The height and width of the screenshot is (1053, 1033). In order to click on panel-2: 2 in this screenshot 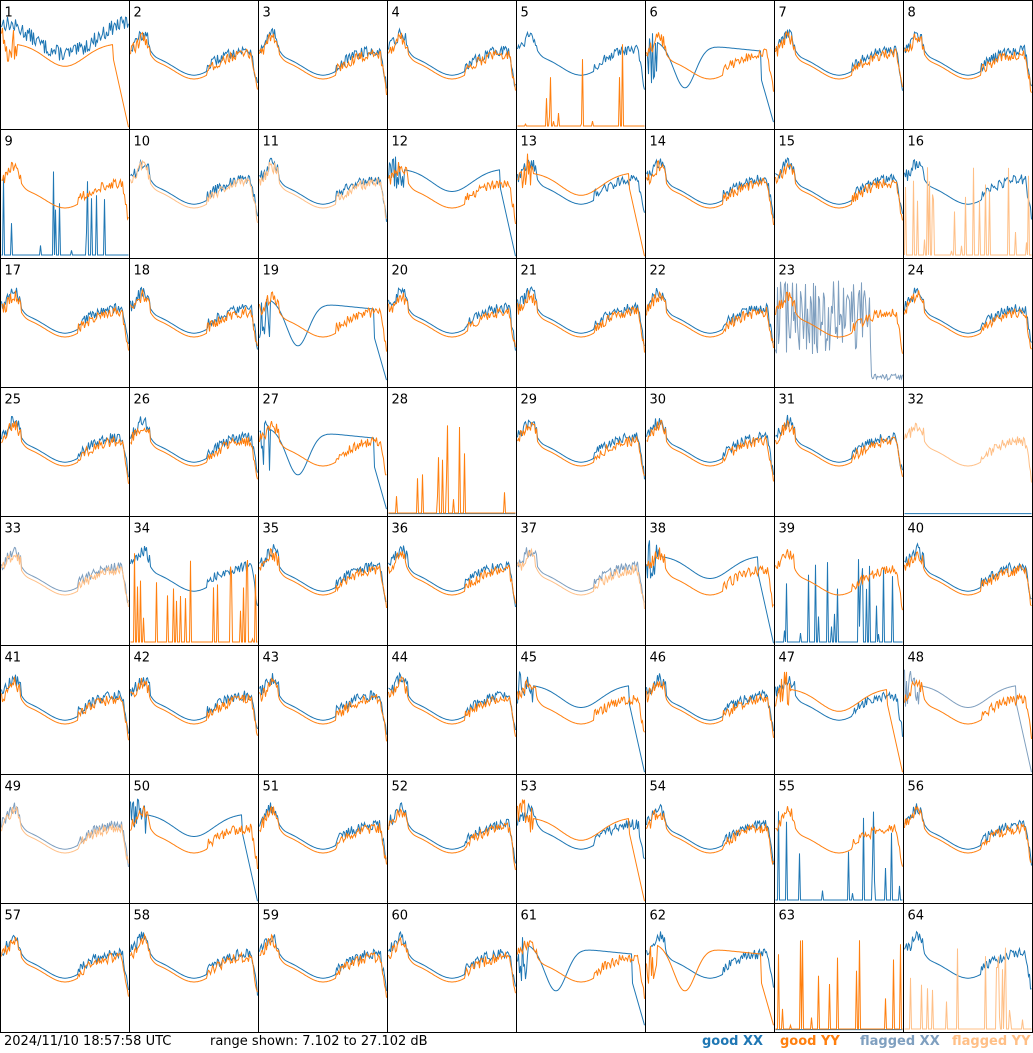, I will do `click(194, 65)`.